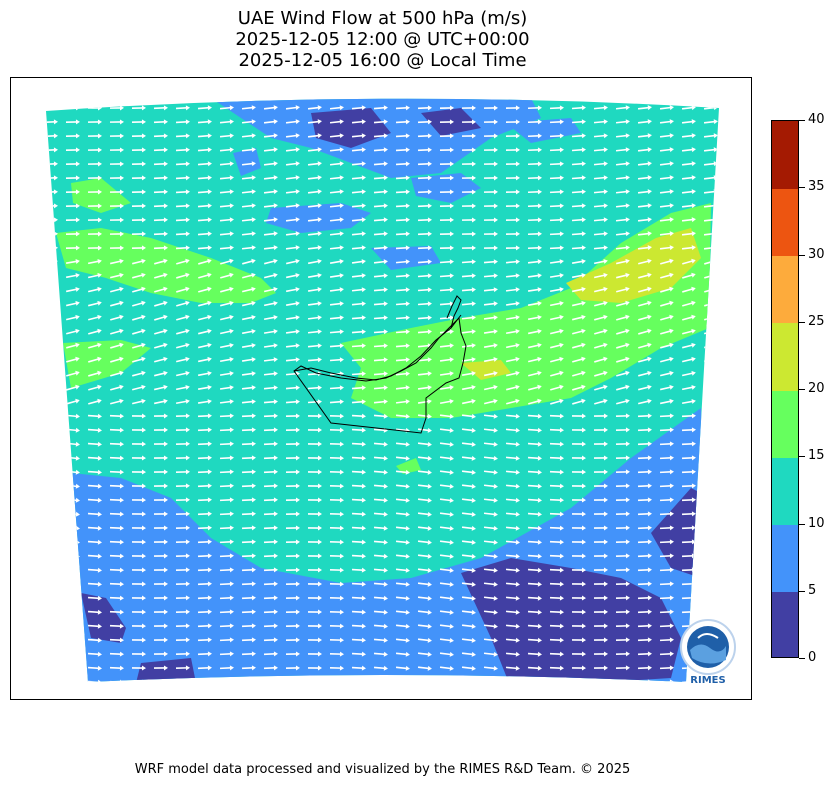 This screenshot has height=788, width=835. What do you see at coordinates (351, 128) in the screenshot?
I see `speed-band-0-5-north` at bounding box center [351, 128].